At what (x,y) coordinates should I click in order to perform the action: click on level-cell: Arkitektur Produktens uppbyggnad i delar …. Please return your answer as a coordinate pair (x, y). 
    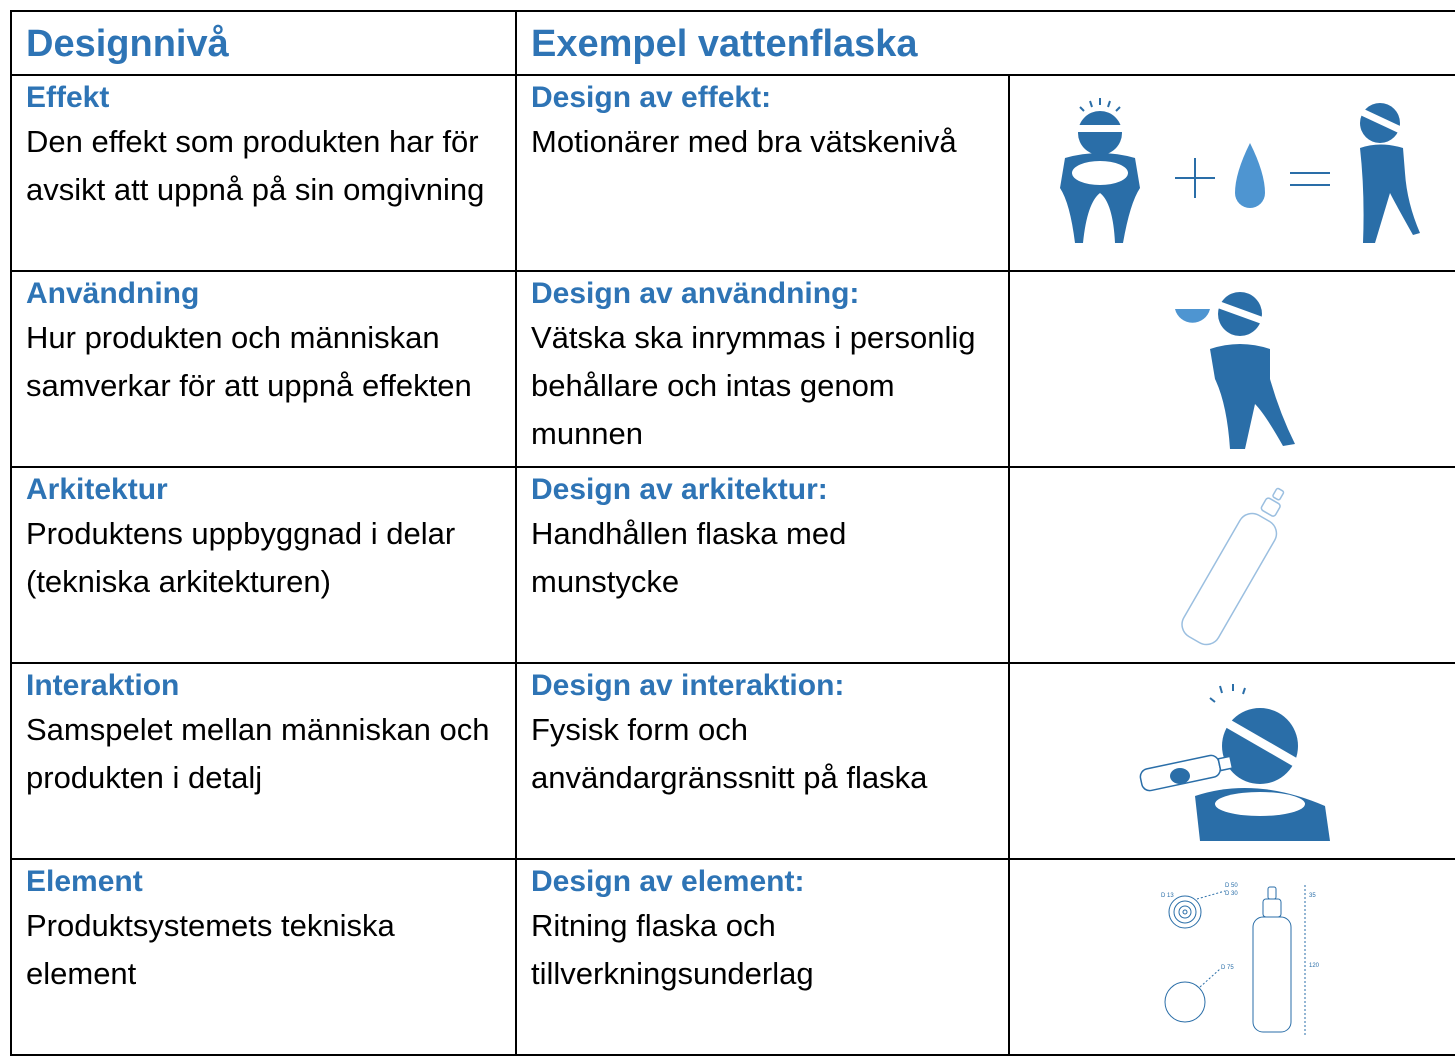
    Looking at the image, I should click on (263, 565).